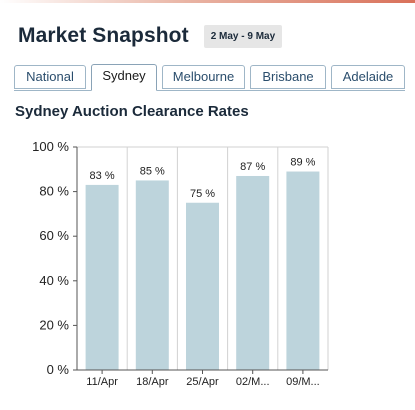  I want to click on date-range-badge: 2 May - 9 May, so click(243, 36).